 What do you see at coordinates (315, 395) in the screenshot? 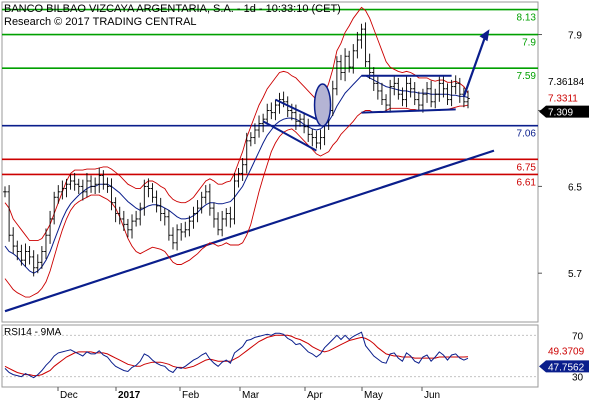
I see `x-tick-label: Apr` at bounding box center [315, 395].